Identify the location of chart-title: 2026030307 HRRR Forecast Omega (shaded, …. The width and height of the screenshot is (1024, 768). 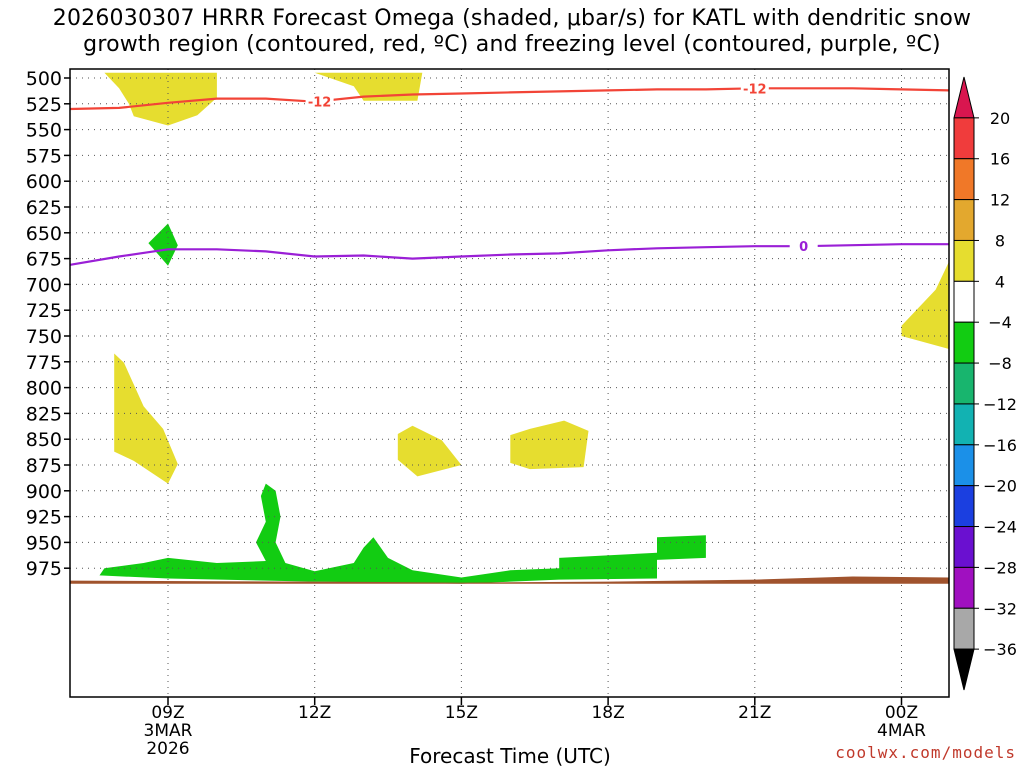
(512, 31).